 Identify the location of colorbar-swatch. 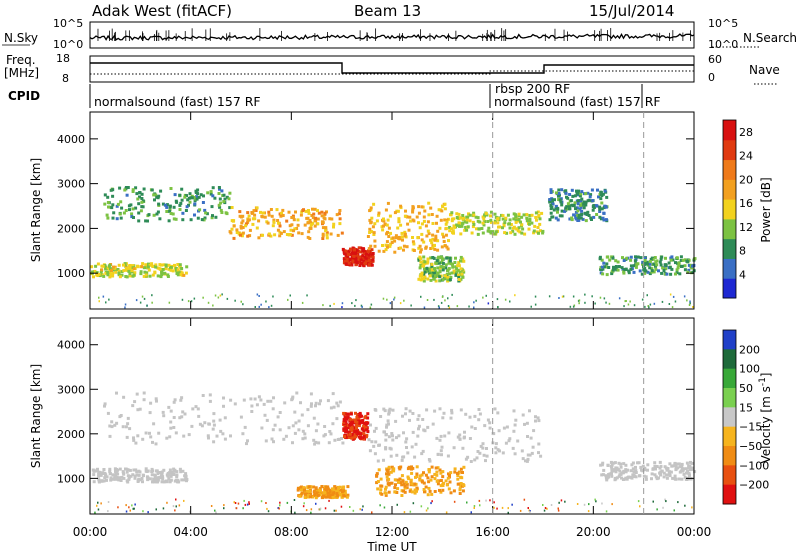
(729, 436).